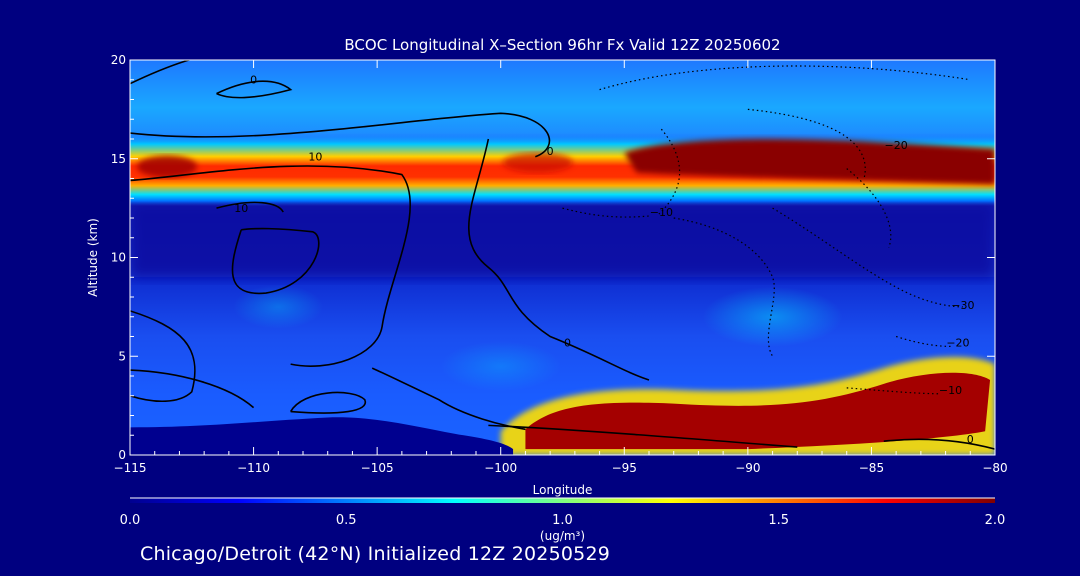 Image resolution: width=1080 pixels, height=576 pixels. What do you see at coordinates (747, 468) in the screenshot?
I see `x-tick-label: −90` at bounding box center [747, 468].